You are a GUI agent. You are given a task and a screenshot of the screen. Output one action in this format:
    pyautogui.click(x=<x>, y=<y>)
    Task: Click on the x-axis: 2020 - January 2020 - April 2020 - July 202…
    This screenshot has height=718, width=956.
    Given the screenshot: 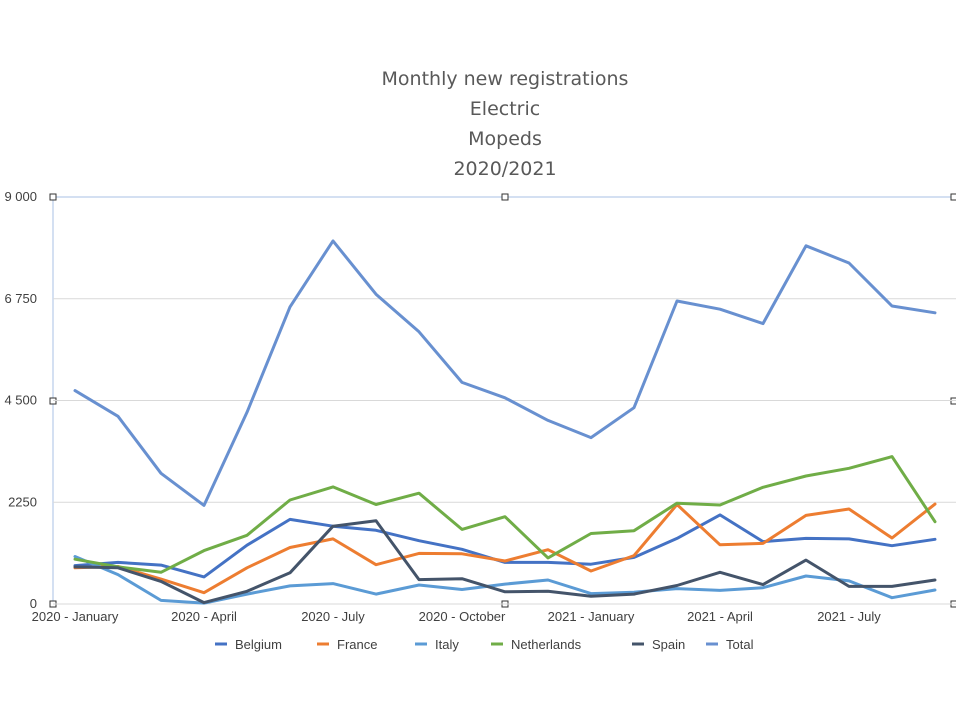 What is the action you would take?
    pyautogui.click(x=457, y=616)
    